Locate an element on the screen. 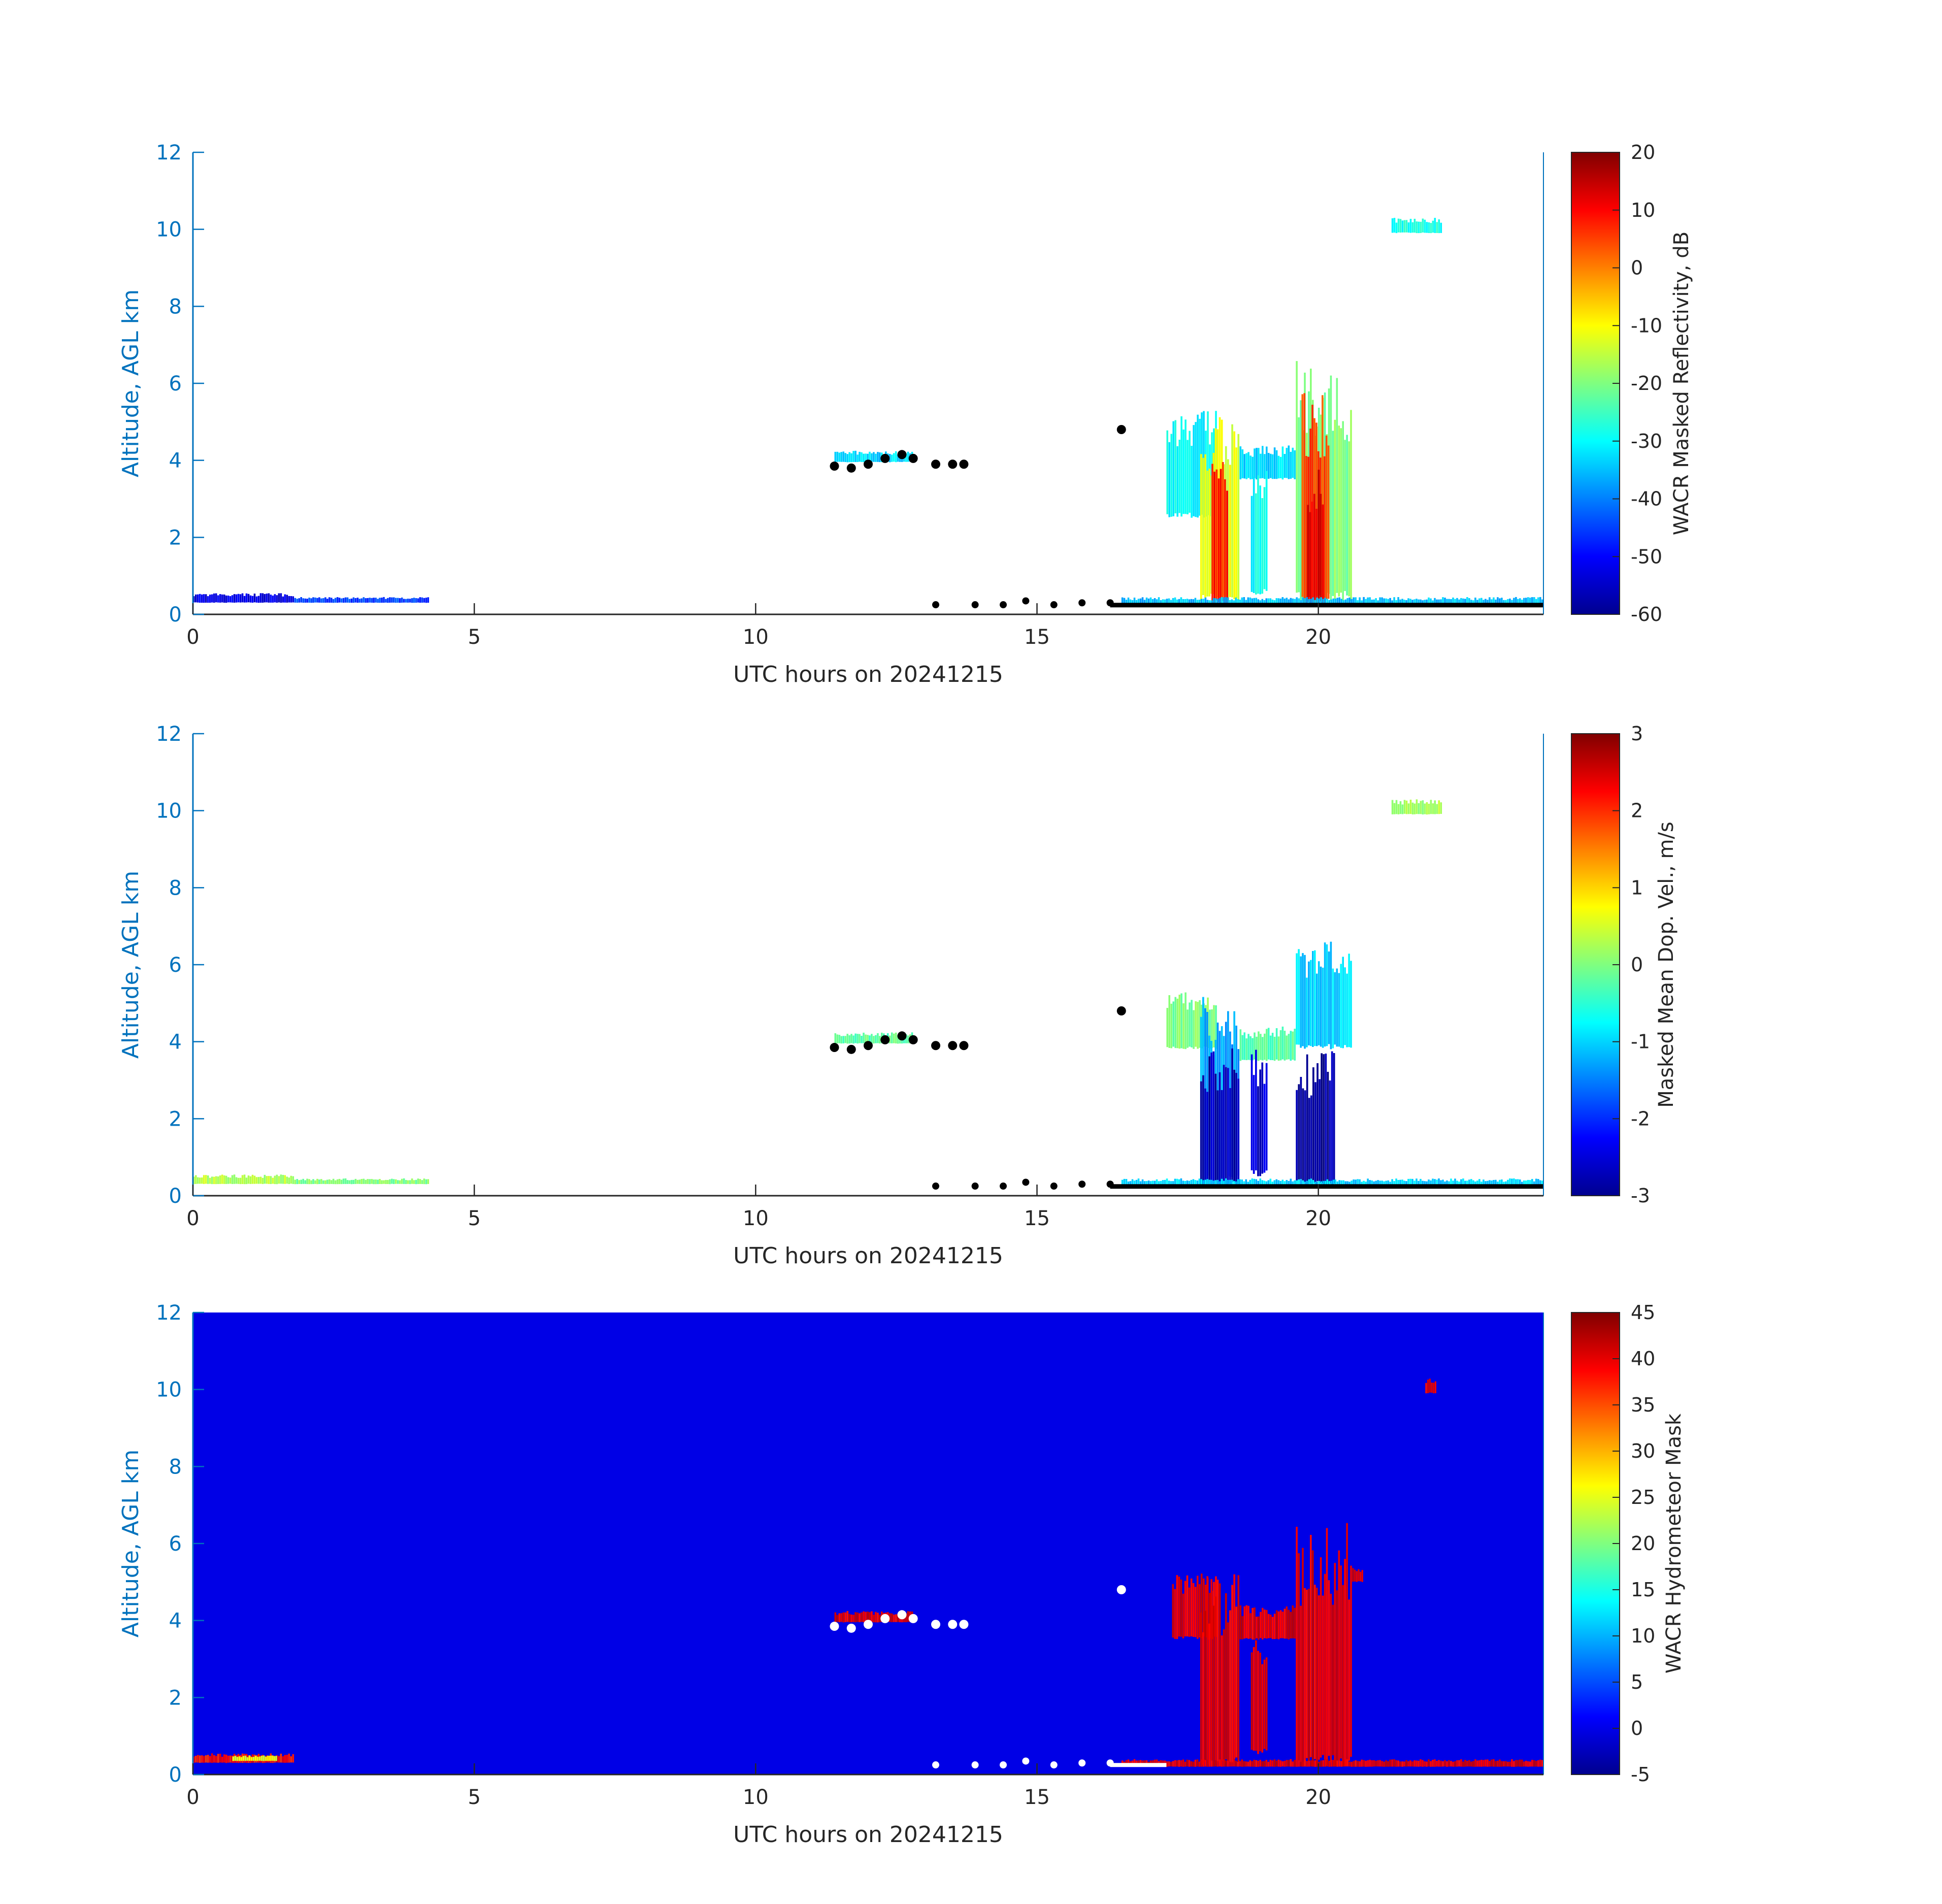 This screenshot has height=1904, width=1942. surface-marker-line is located at coordinates (1326, 606).